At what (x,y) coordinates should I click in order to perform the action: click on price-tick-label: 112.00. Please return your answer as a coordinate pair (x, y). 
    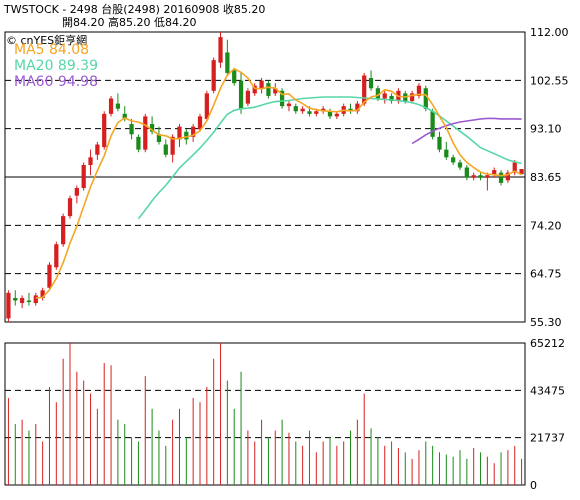
    Looking at the image, I should click on (549, 32).